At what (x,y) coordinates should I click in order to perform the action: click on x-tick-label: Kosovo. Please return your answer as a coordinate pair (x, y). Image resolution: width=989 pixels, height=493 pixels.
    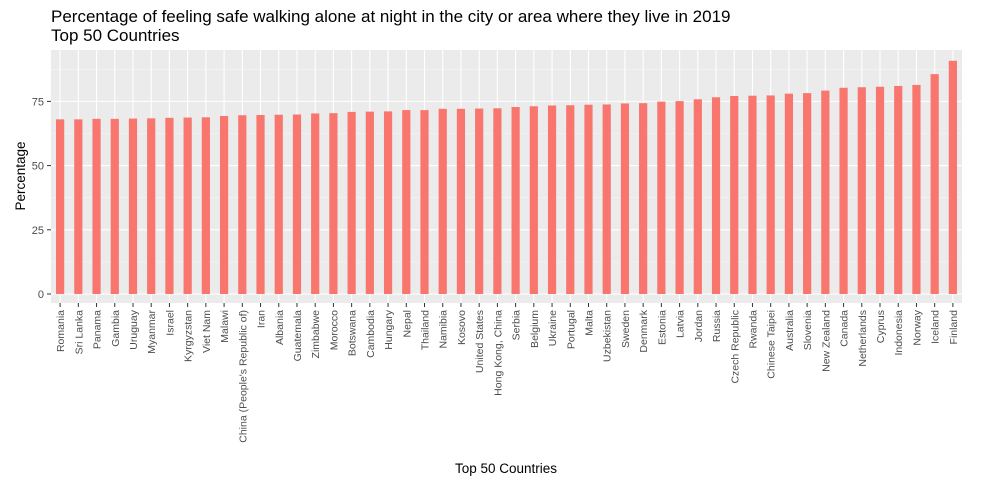
    Looking at the image, I should click on (462, 327).